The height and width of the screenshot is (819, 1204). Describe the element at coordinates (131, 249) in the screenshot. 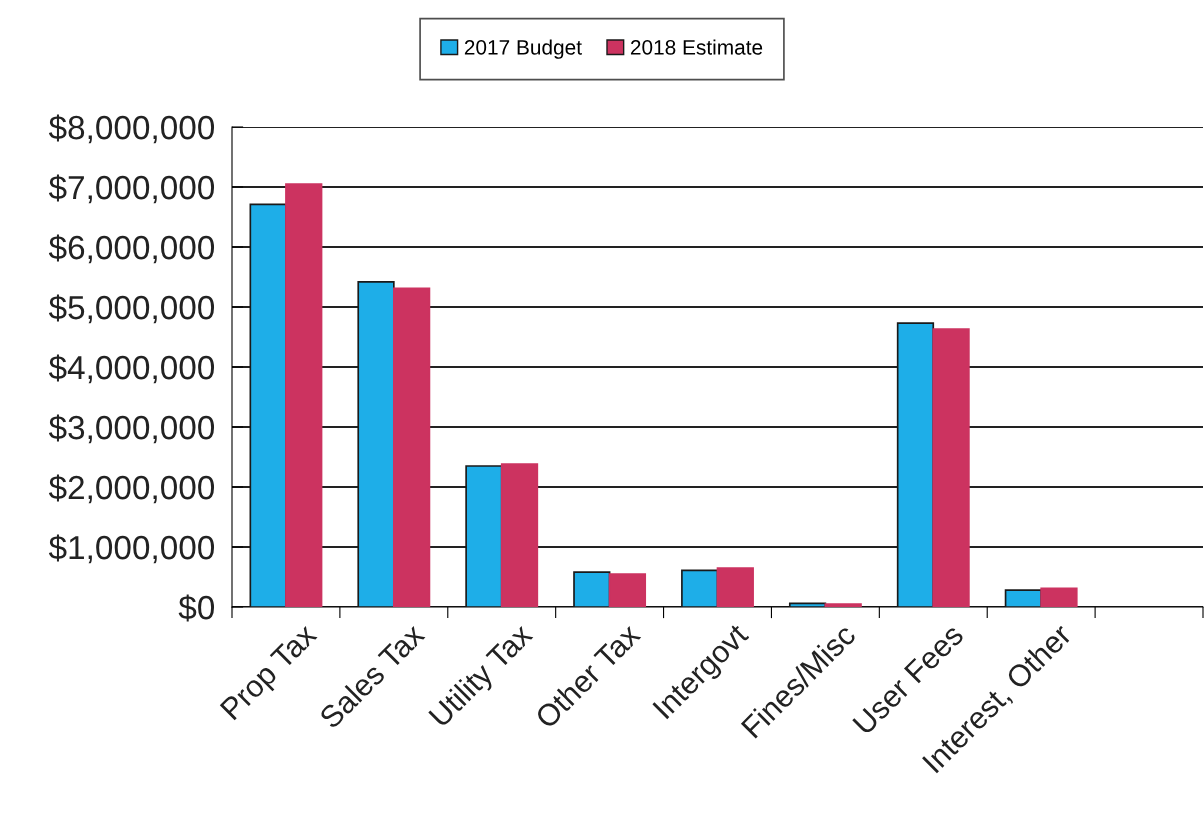

I see `y-tick-label: $6,000,000` at that location.